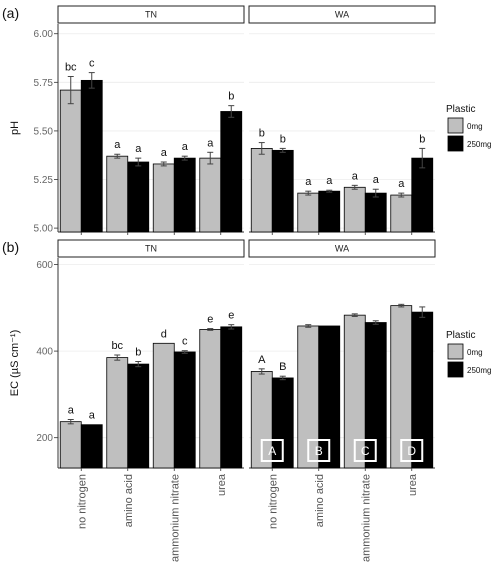 The image size is (500, 569). Describe the element at coordinates (164, 334) in the screenshot. I see `significance-label: d` at that location.